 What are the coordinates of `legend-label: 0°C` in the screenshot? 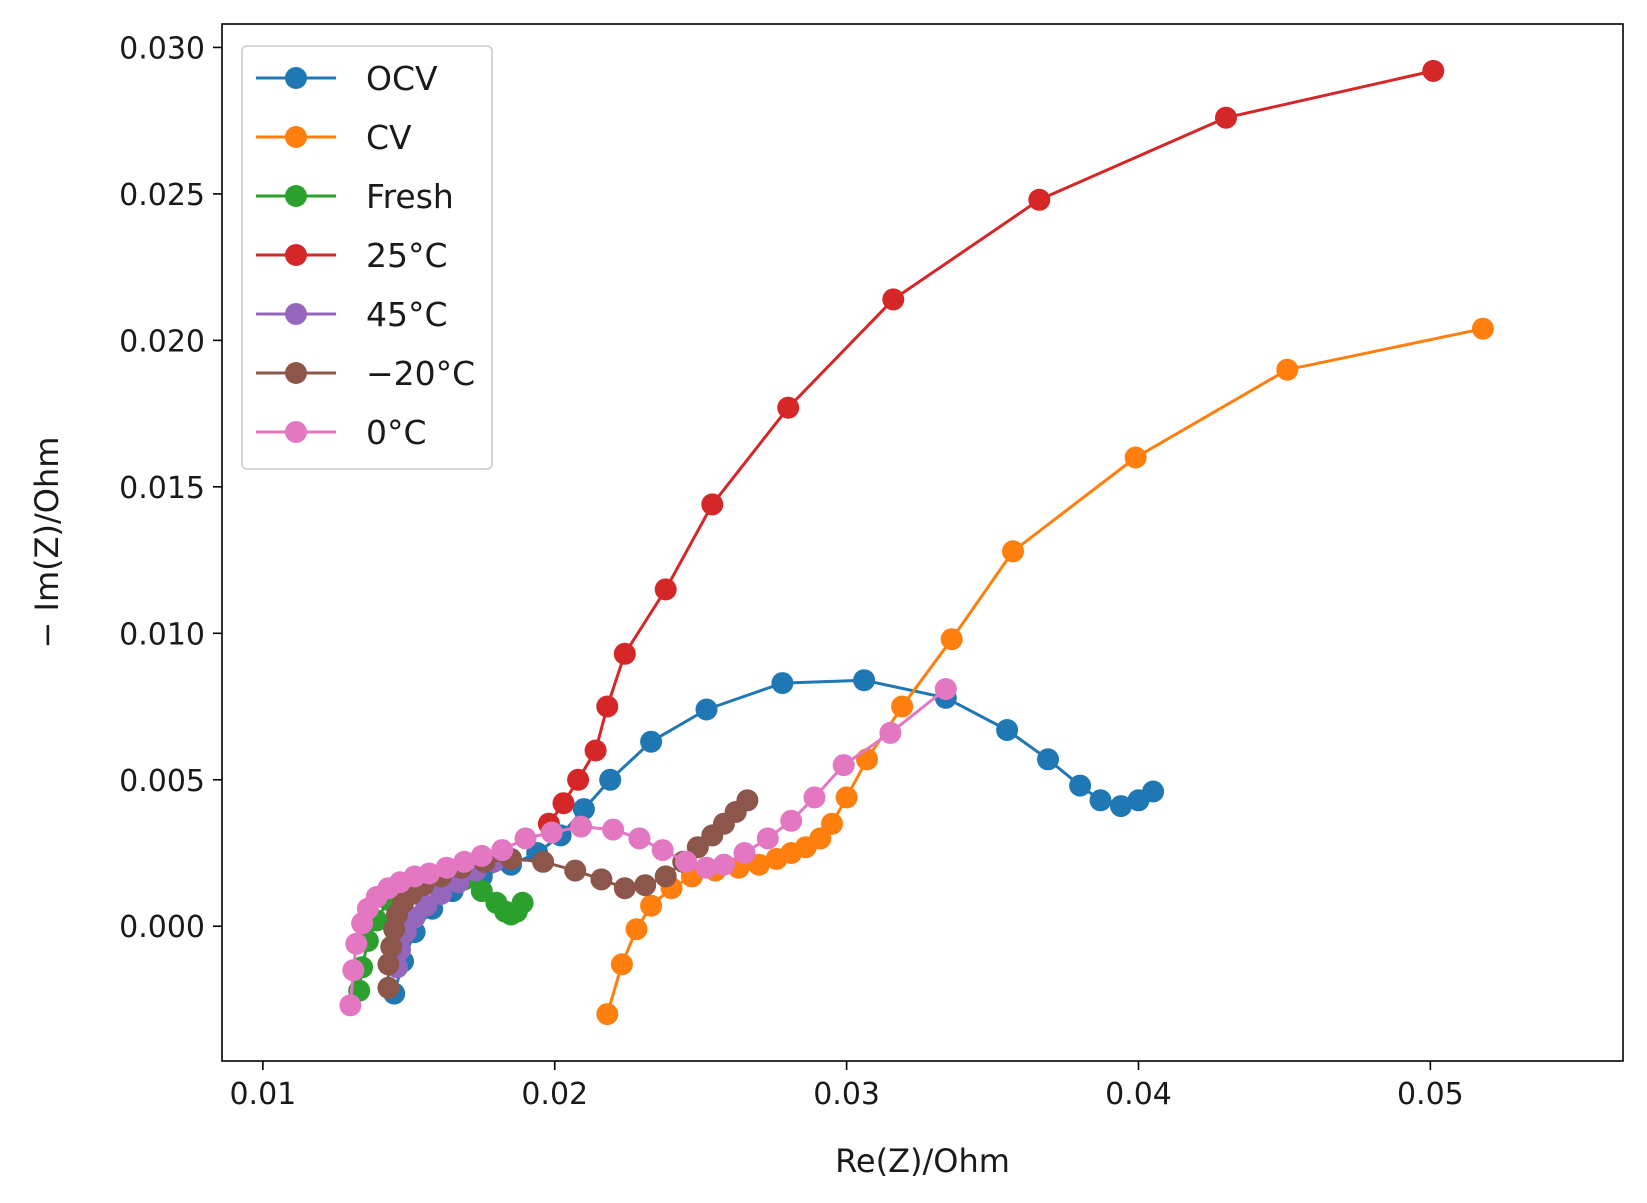 It's located at (396, 432).